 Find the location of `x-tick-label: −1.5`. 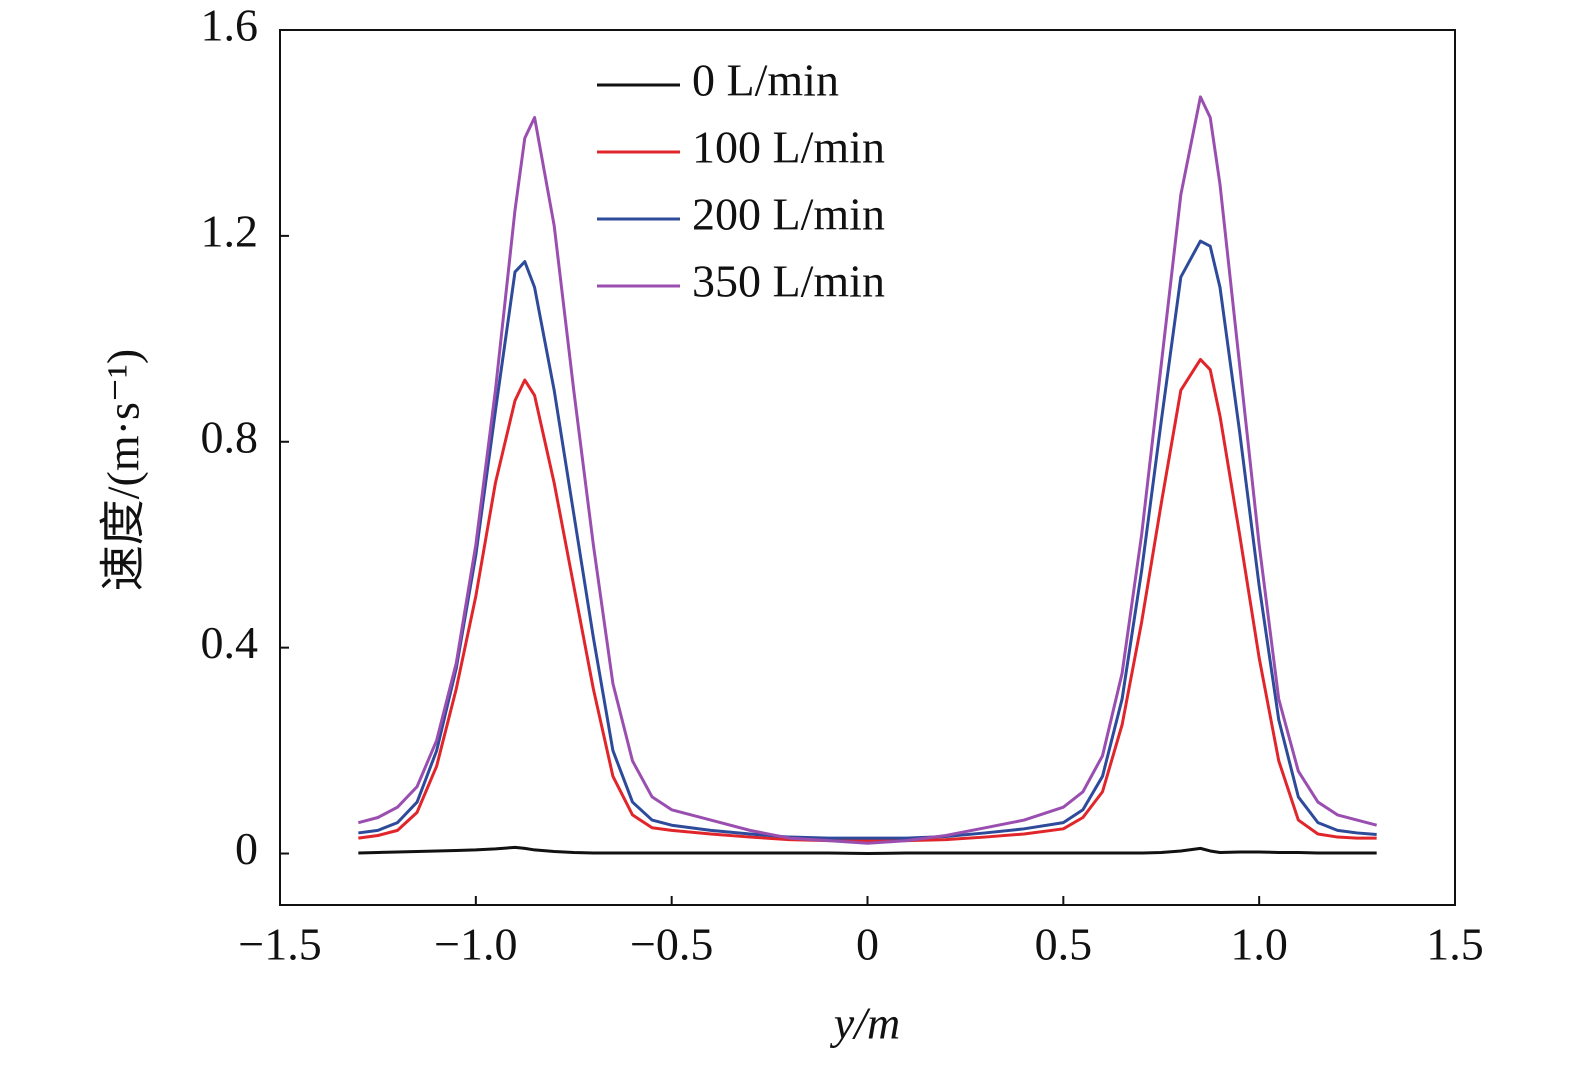

x-tick-label: −1.5 is located at coordinates (279, 944).